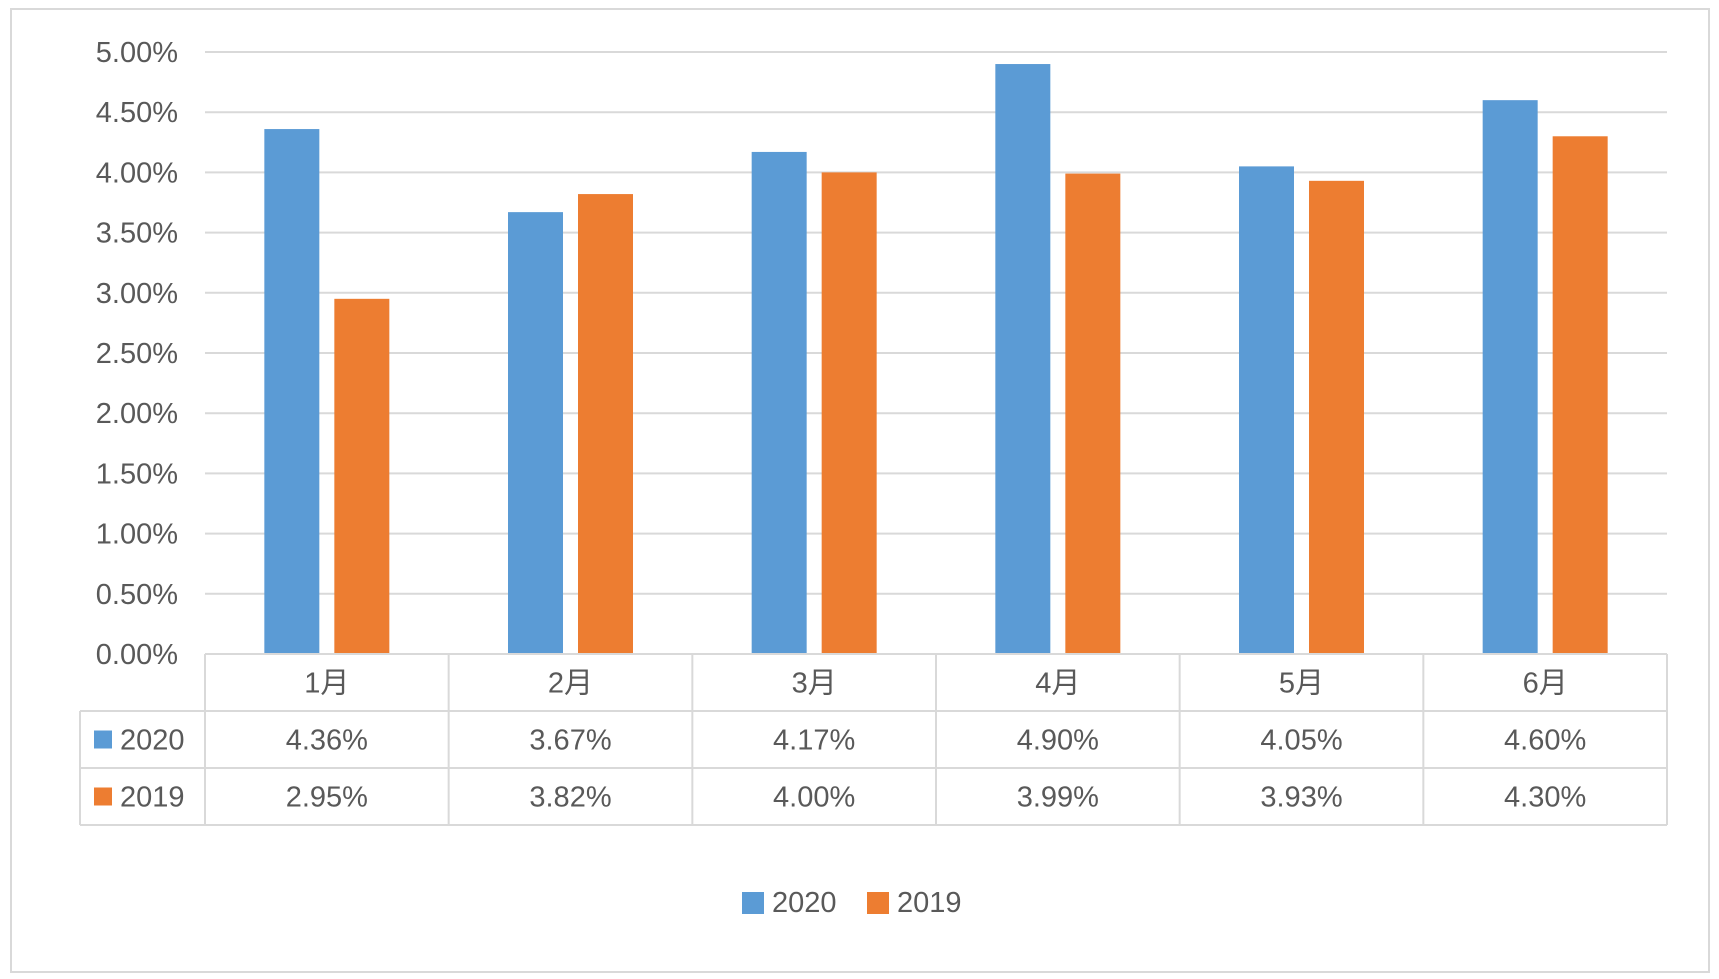 This screenshot has width=1719, height=979. What do you see at coordinates (137, 113) in the screenshot?
I see `y-tick-label: 4.50%` at bounding box center [137, 113].